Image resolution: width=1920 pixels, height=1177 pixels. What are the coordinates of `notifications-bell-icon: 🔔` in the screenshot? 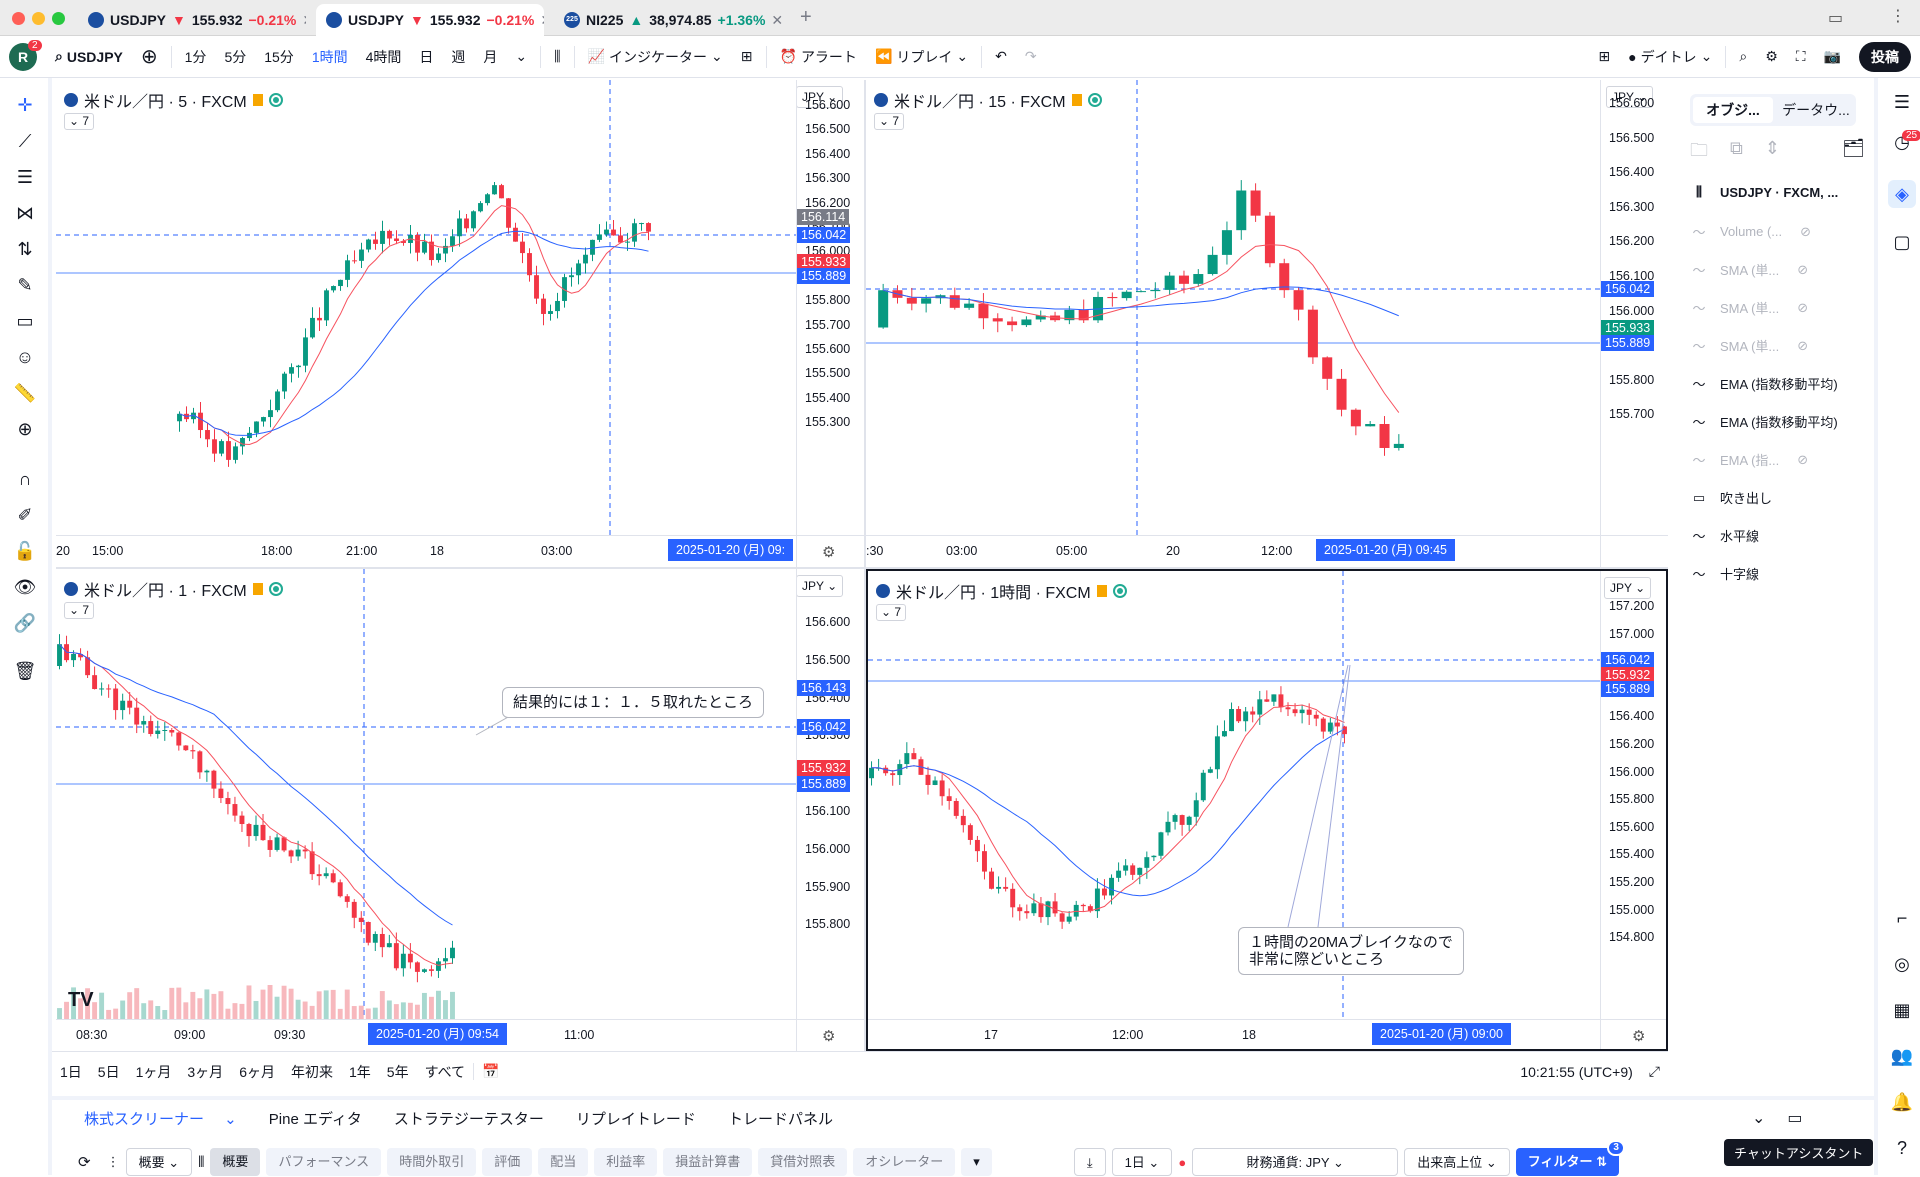 It's located at (1902, 1101).